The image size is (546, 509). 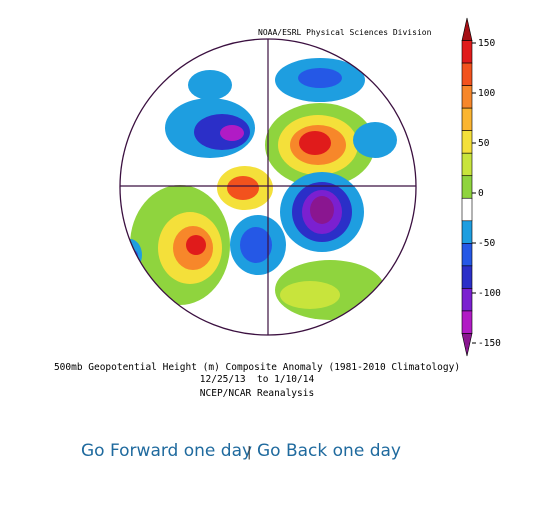 I want to click on credit: NOAA/ESRL Physical Sciences Division, so click(x=345, y=32).